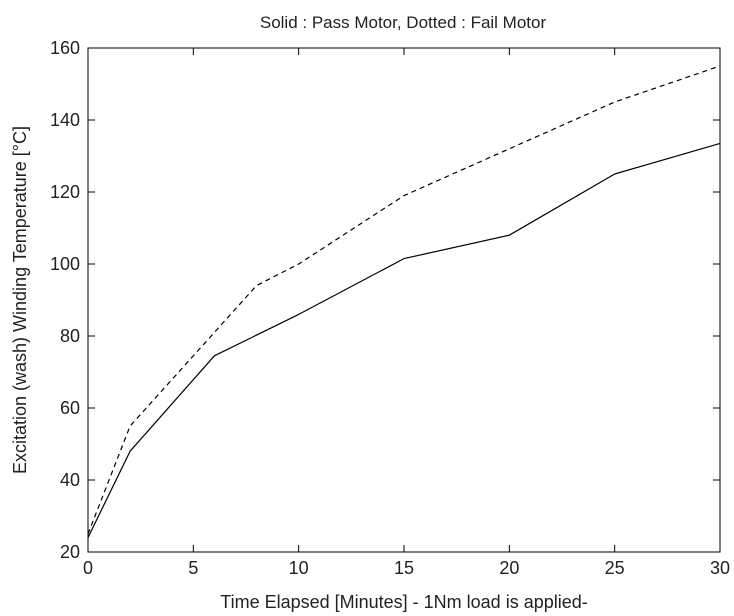 The height and width of the screenshot is (616, 734). What do you see at coordinates (403, 22) in the screenshot?
I see `chart-title: Solid : Pass Motor, Dotted : Fail Motor` at bounding box center [403, 22].